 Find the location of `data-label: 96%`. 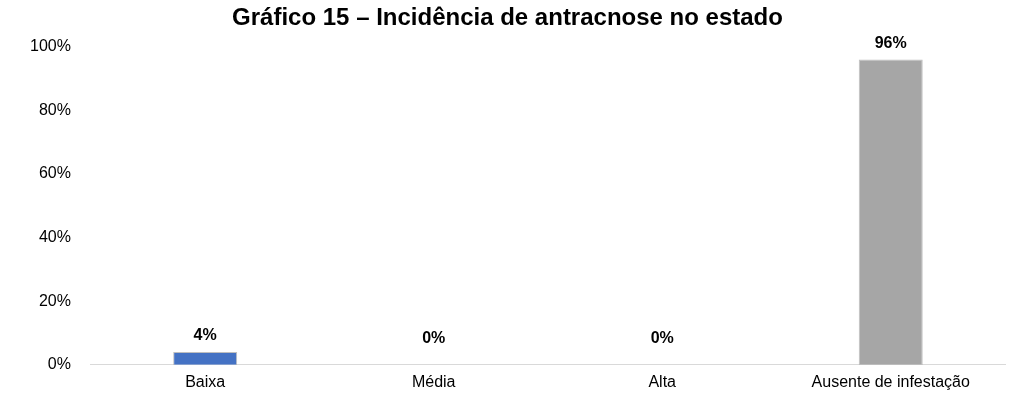

data-label: 96% is located at coordinates (890, 42).